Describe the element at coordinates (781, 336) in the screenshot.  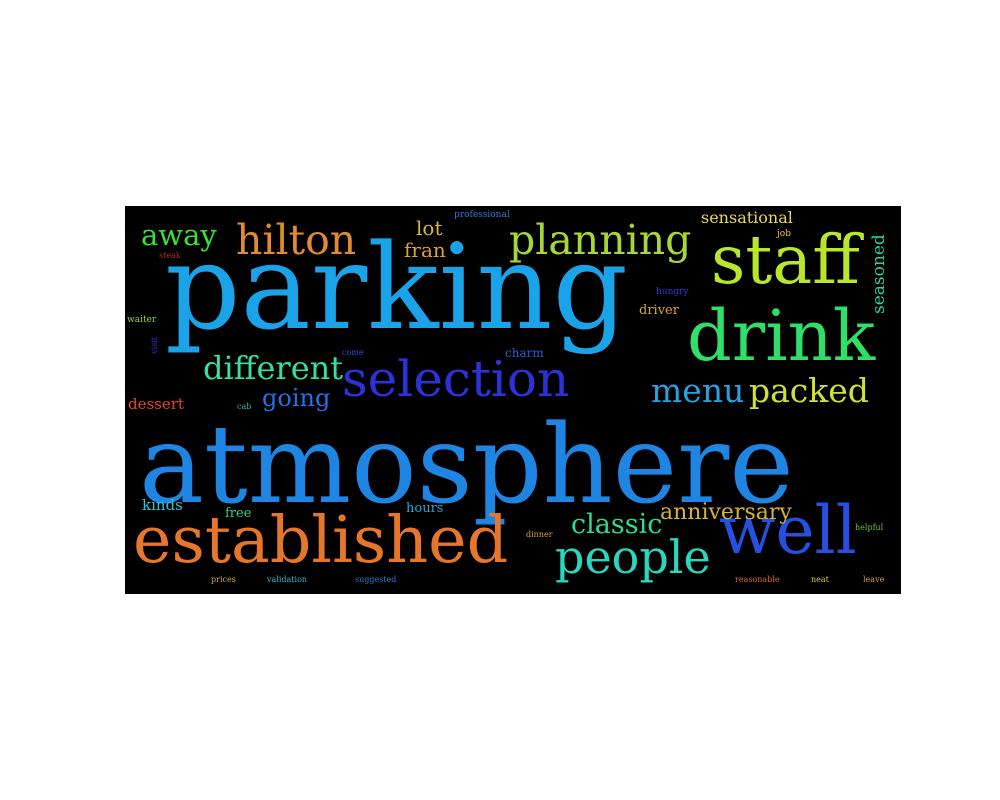
I see `word-drink: drink` at that location.